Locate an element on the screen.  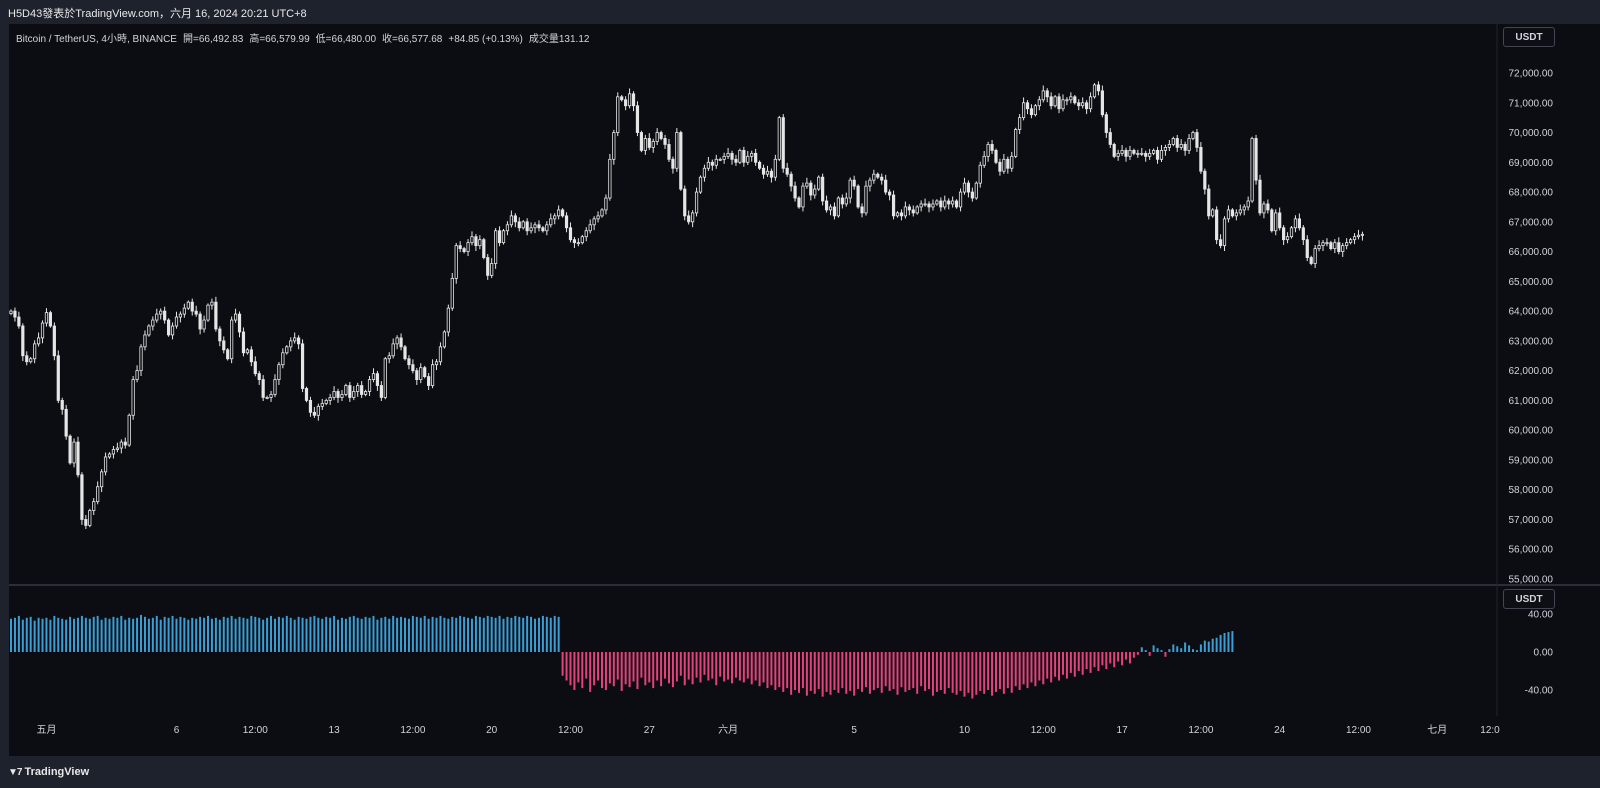
tradingview-logo: ▼7 TradingView is located at coordinates (49, 772).